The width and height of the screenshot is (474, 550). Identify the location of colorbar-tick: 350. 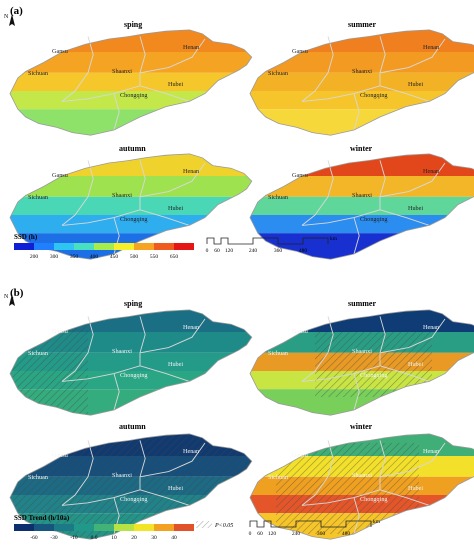
(74, 257).